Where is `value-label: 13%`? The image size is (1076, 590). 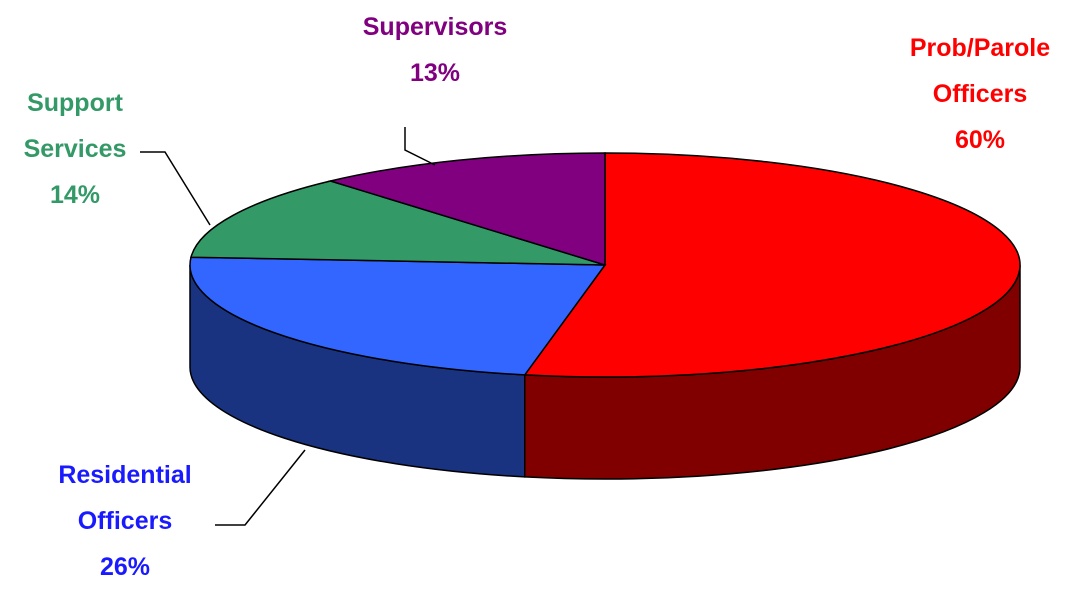 value-label: 13% is located at coordinates (435, 73).